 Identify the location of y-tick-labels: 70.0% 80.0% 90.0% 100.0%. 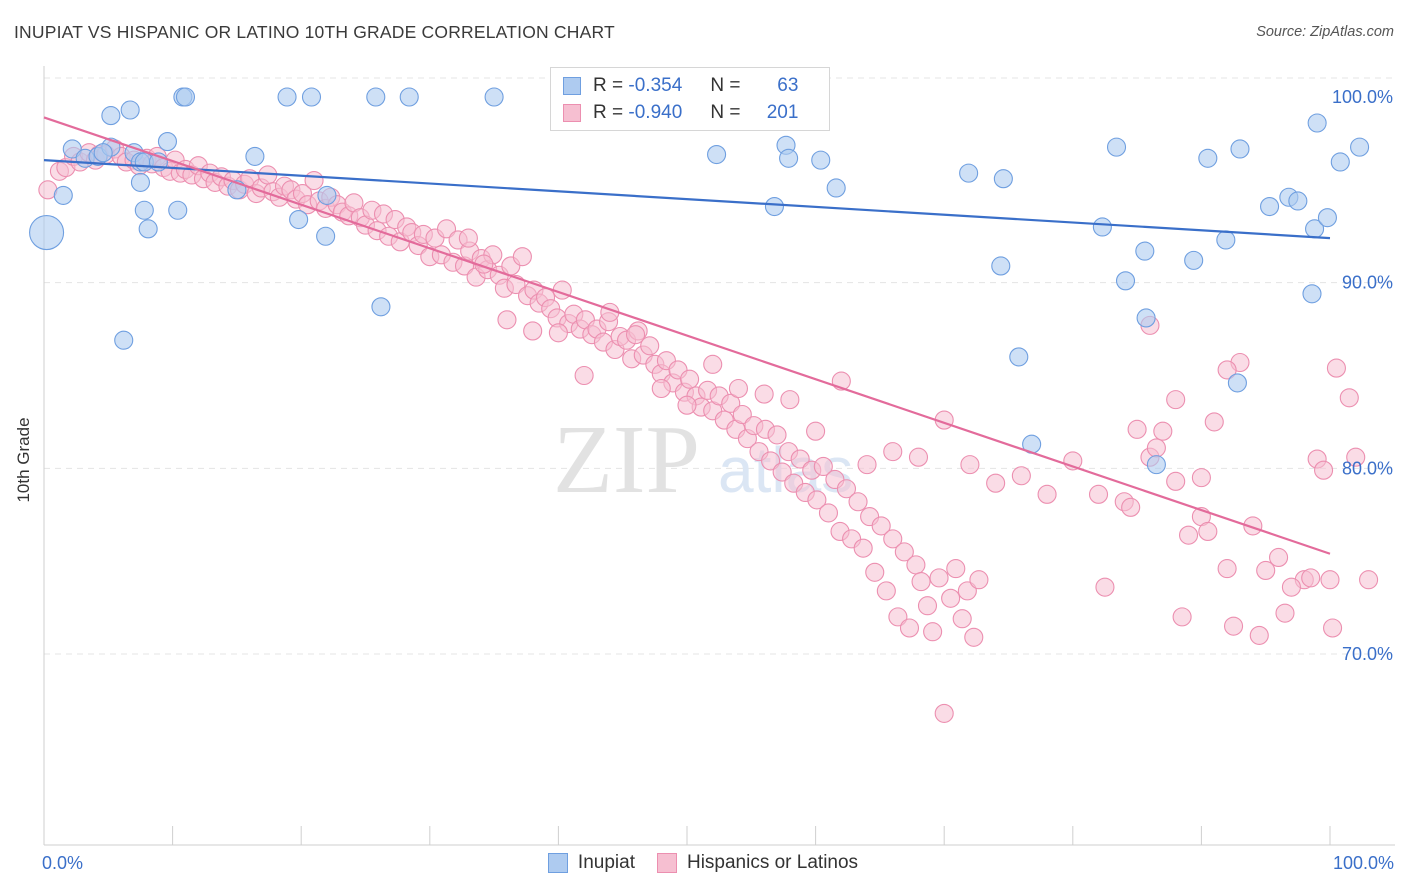
(1362, 375).